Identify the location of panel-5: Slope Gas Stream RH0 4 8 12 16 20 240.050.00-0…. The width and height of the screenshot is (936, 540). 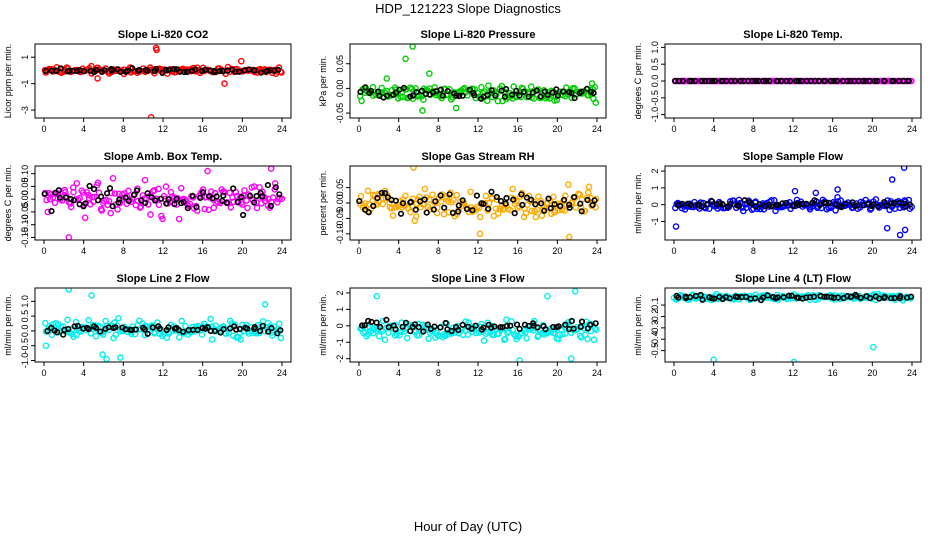
(462, 203).